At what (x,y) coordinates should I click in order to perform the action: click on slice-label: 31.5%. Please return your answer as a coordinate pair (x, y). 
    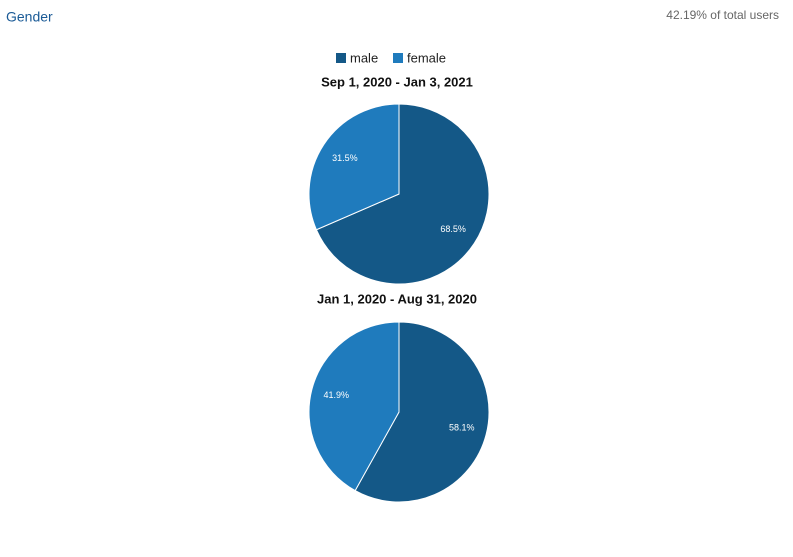
    Looking at the image, I should click on (345, 158).